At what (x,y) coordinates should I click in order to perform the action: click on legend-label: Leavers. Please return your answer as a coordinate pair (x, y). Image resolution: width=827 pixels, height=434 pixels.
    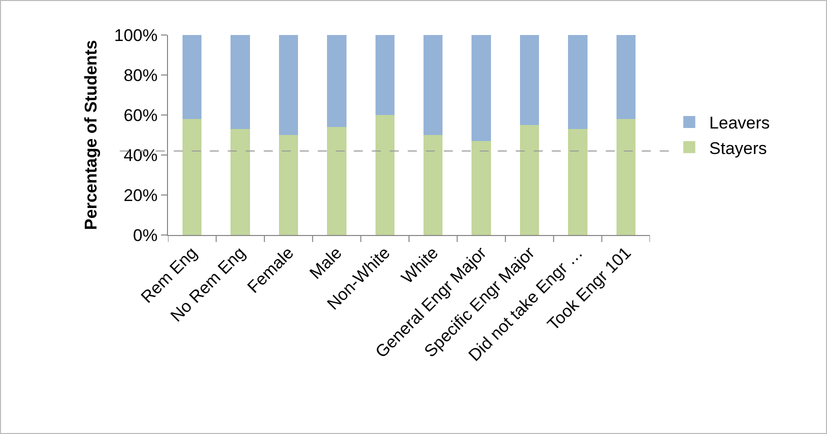
    Looking at the image, I should click on (739, 123).